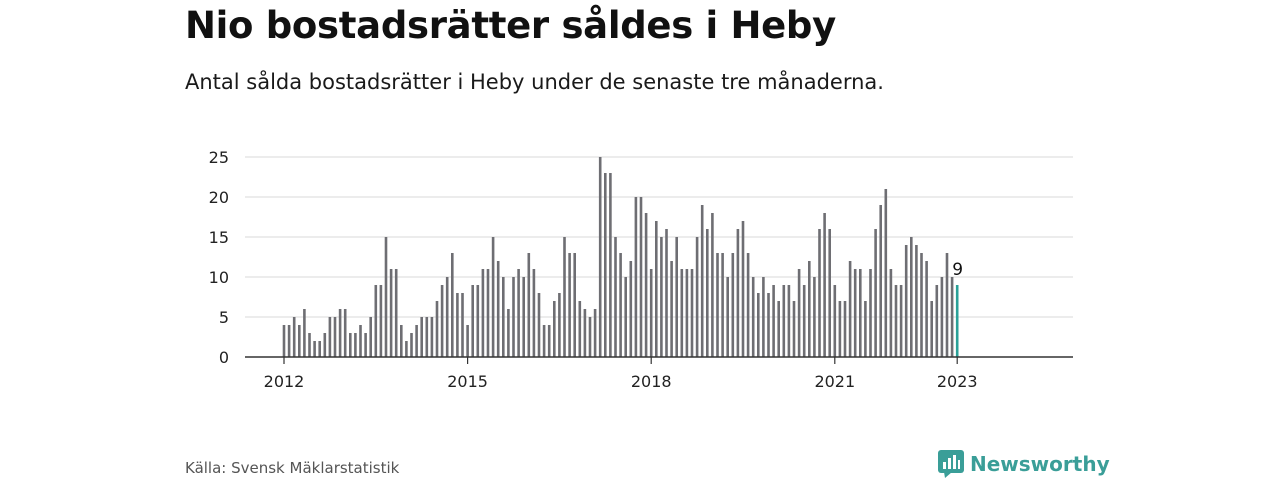 This screenshot has height=480, width=1280. I want to click on brand-logo: Newsworthy, so click(1024, 464).